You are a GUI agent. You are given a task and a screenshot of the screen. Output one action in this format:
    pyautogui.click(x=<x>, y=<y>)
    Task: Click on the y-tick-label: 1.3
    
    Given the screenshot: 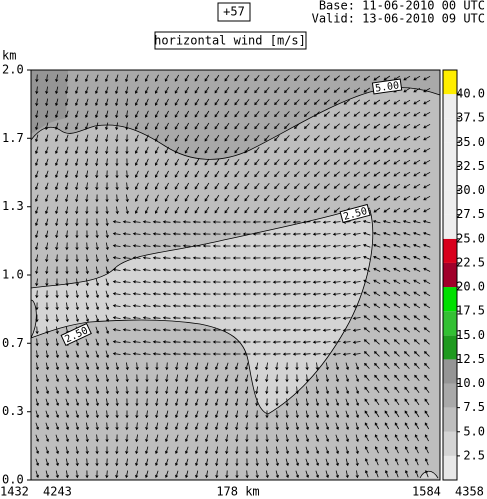 What is the action you would take?
    pyautogui.click(x=13, y=206)
    